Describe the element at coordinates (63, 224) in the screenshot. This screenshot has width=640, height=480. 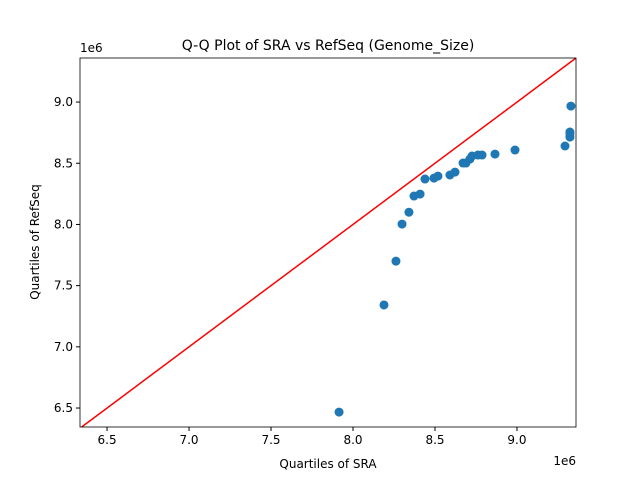
I see `y-tick-label: 8.0` at that location.